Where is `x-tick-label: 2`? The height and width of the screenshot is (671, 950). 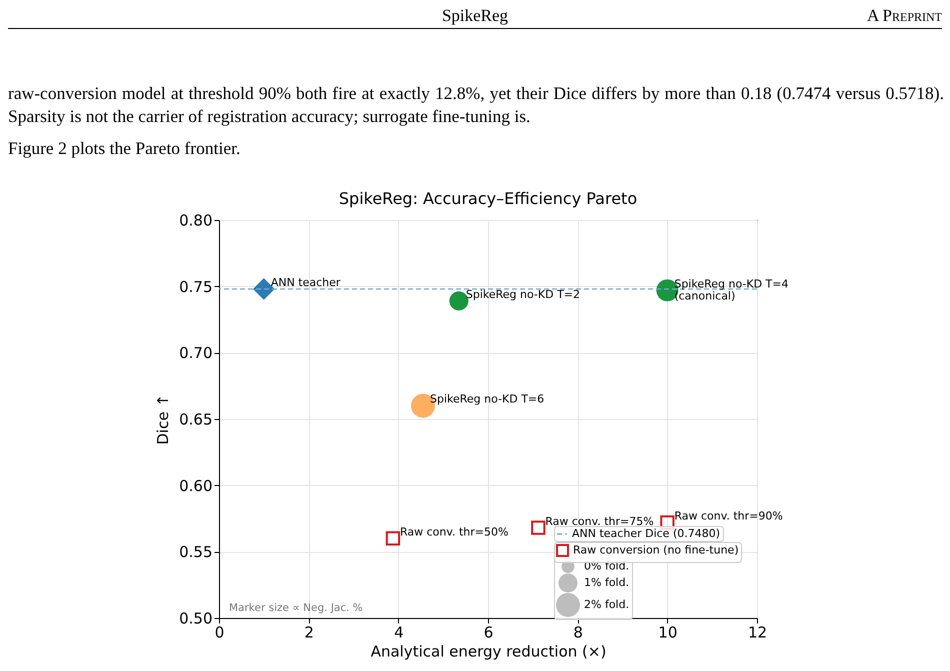
x-tick-label: 2 is located at coordinates (309, 633).